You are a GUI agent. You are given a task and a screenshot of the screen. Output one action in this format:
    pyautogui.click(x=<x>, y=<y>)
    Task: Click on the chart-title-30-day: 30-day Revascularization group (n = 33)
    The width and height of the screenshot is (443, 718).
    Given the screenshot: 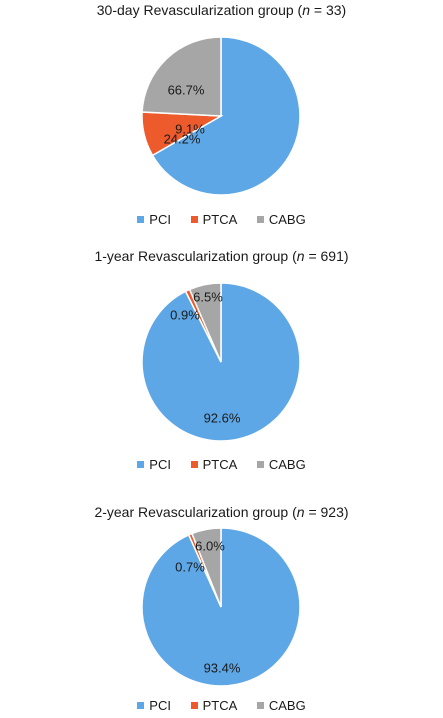 What is the action you would take?
    pyautogui.click(x=221, y=10)
    